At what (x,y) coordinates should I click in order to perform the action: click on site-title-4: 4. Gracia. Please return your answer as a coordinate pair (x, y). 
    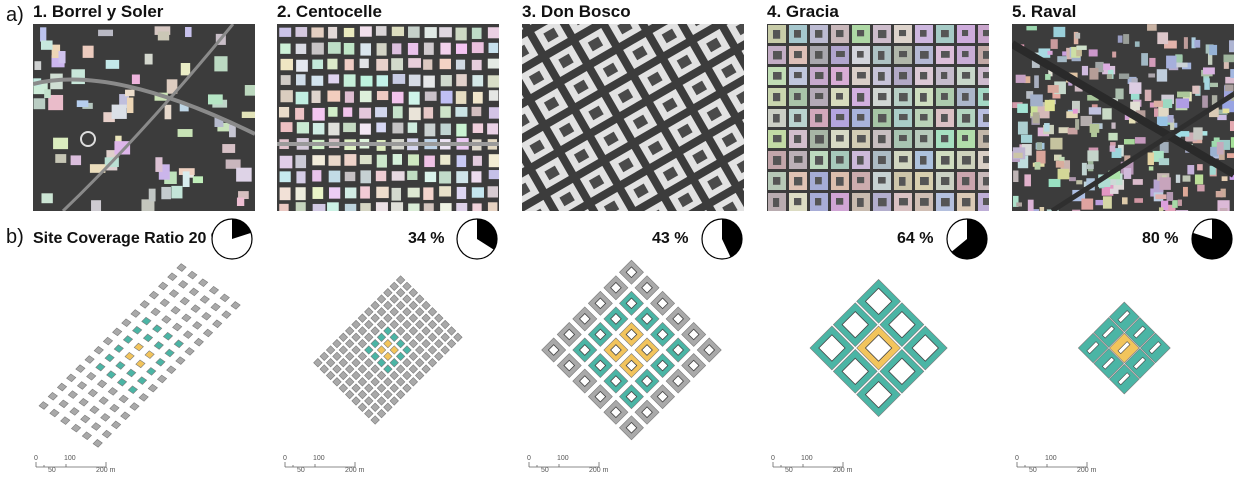
    Looking at the image, I should click on (803, 11).